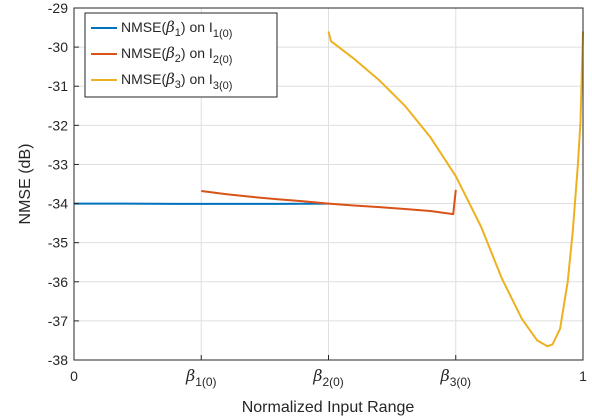 The width and height of the screenshot is (592, 419). What do you see at coordinates (58, 243) in the screenshot?
I see `y-tick-label: -35` at bounding box center [58, 243].